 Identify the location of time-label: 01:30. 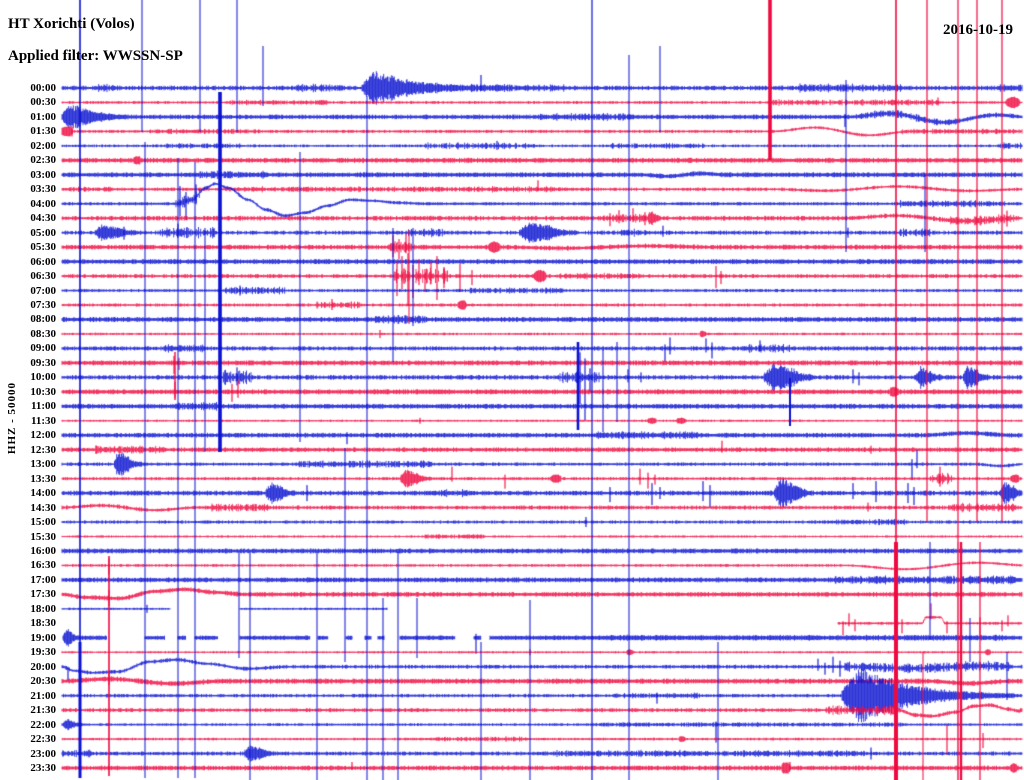
(43, 131).